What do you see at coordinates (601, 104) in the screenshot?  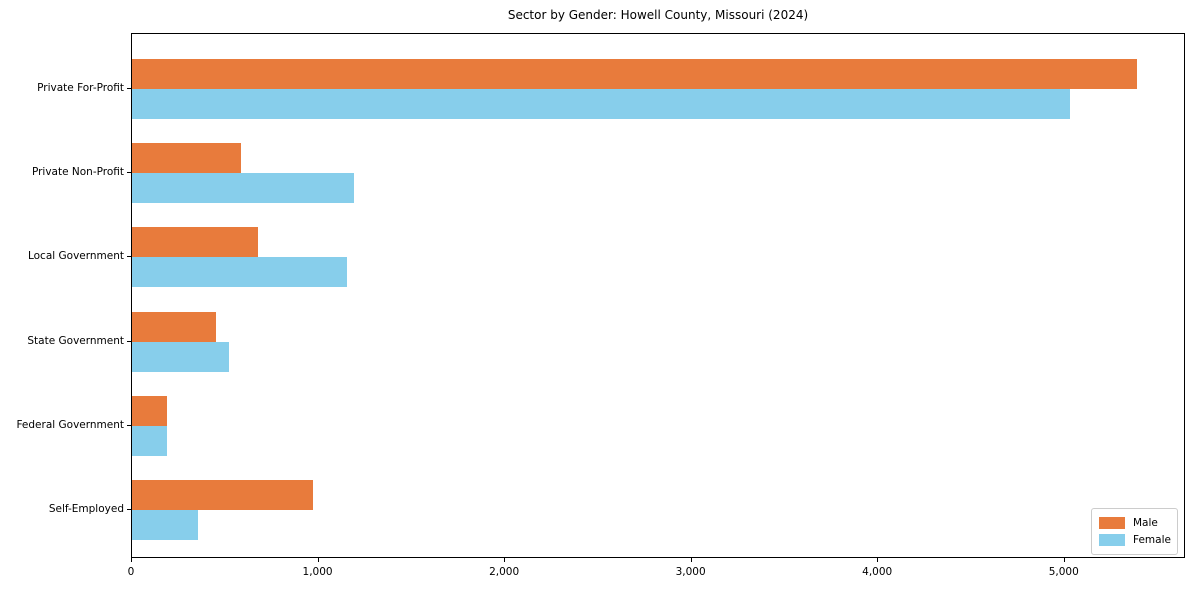 I see `bar-female-private-for-profit` at bounding box center [601, 104].